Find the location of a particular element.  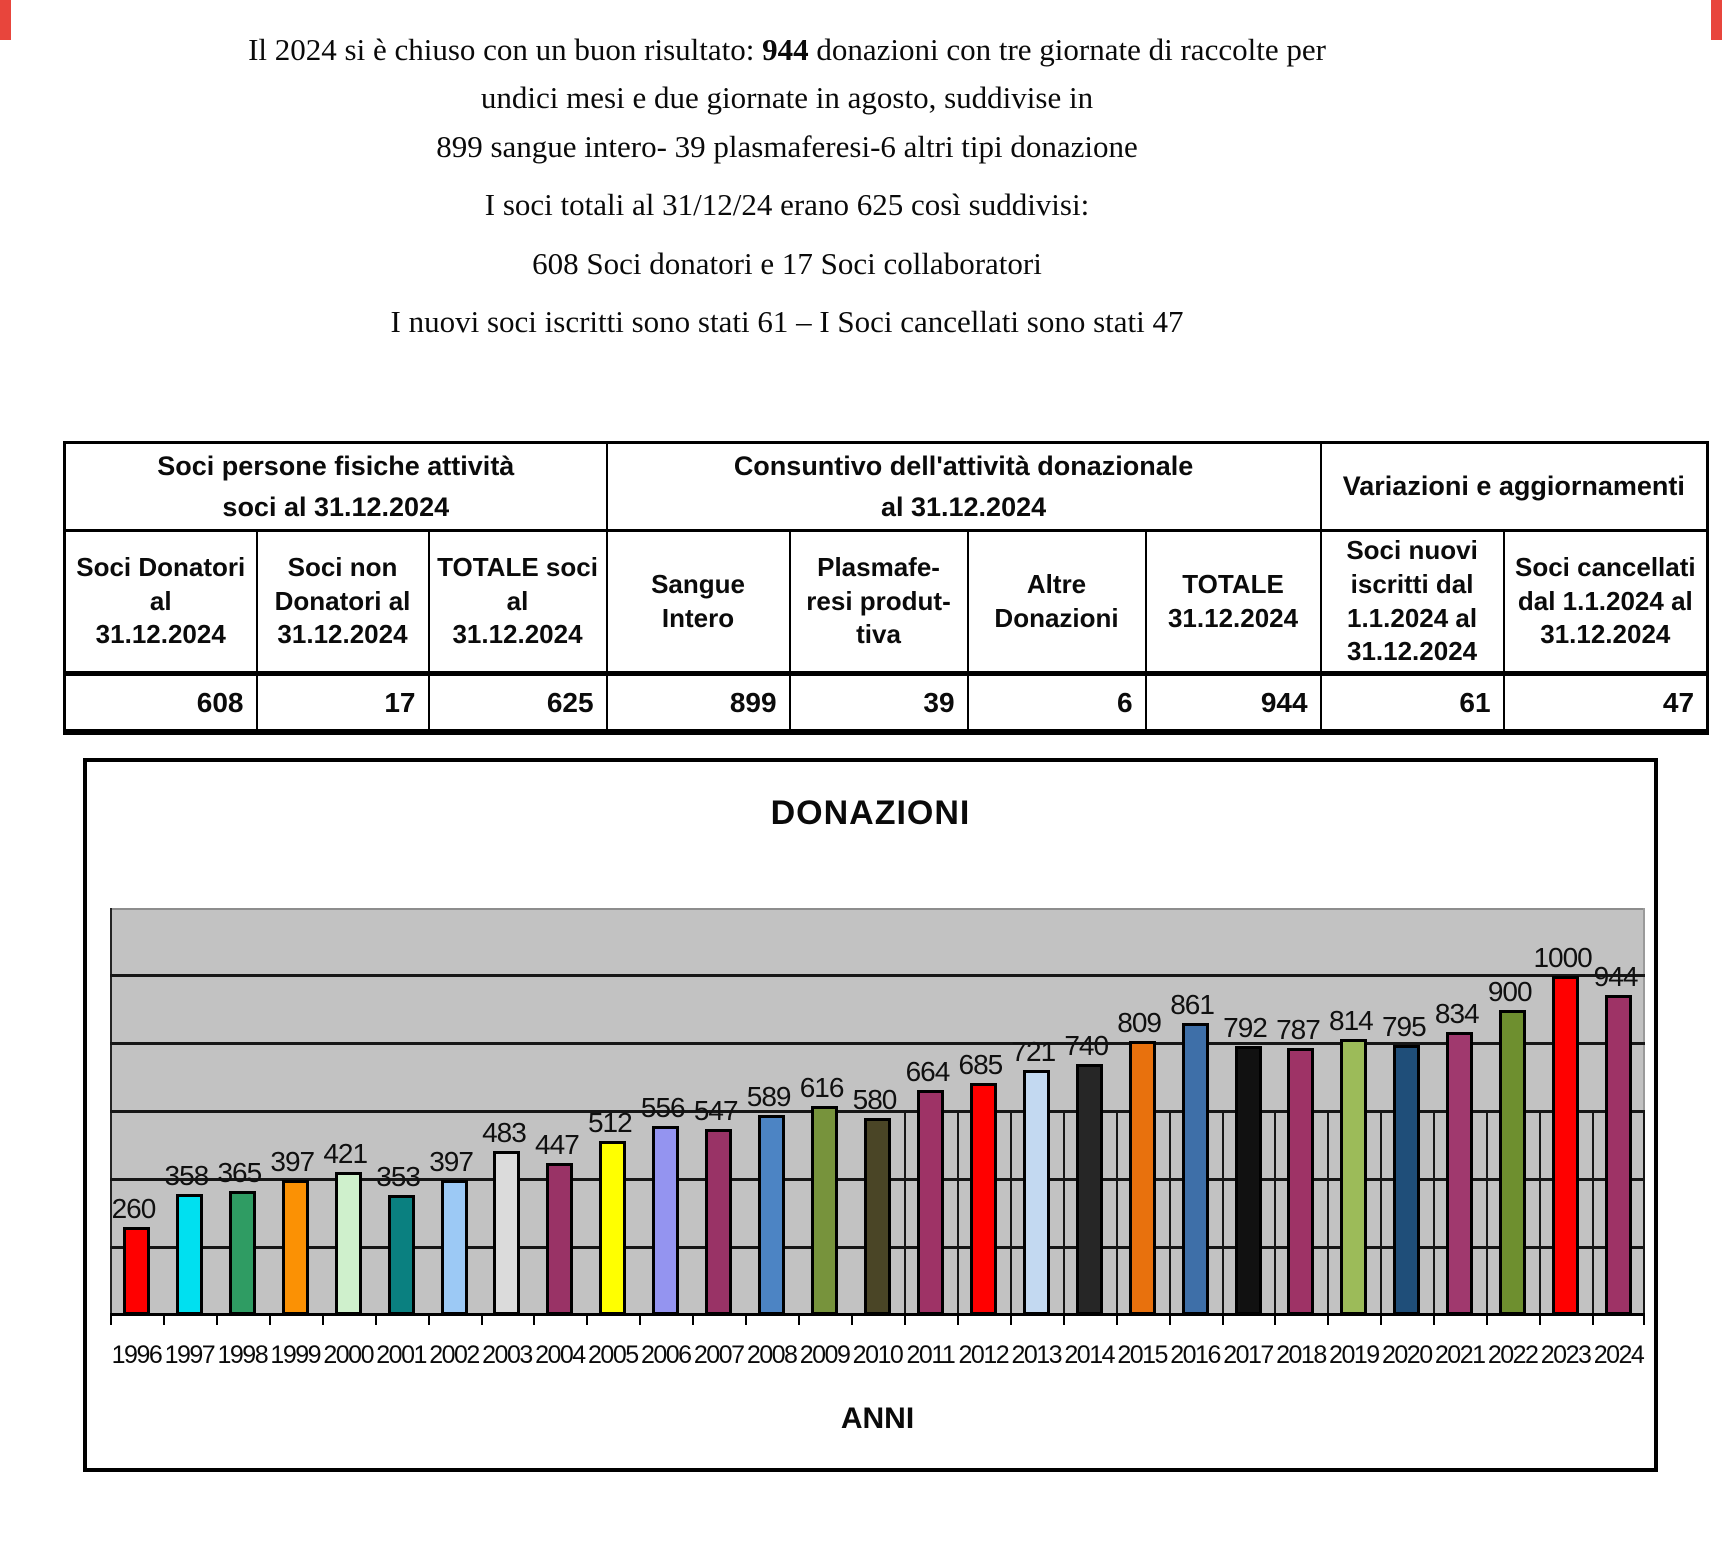

table-column-header-0: Soci Donatori al 31.12.2024 is located at coordinates (160, 601).